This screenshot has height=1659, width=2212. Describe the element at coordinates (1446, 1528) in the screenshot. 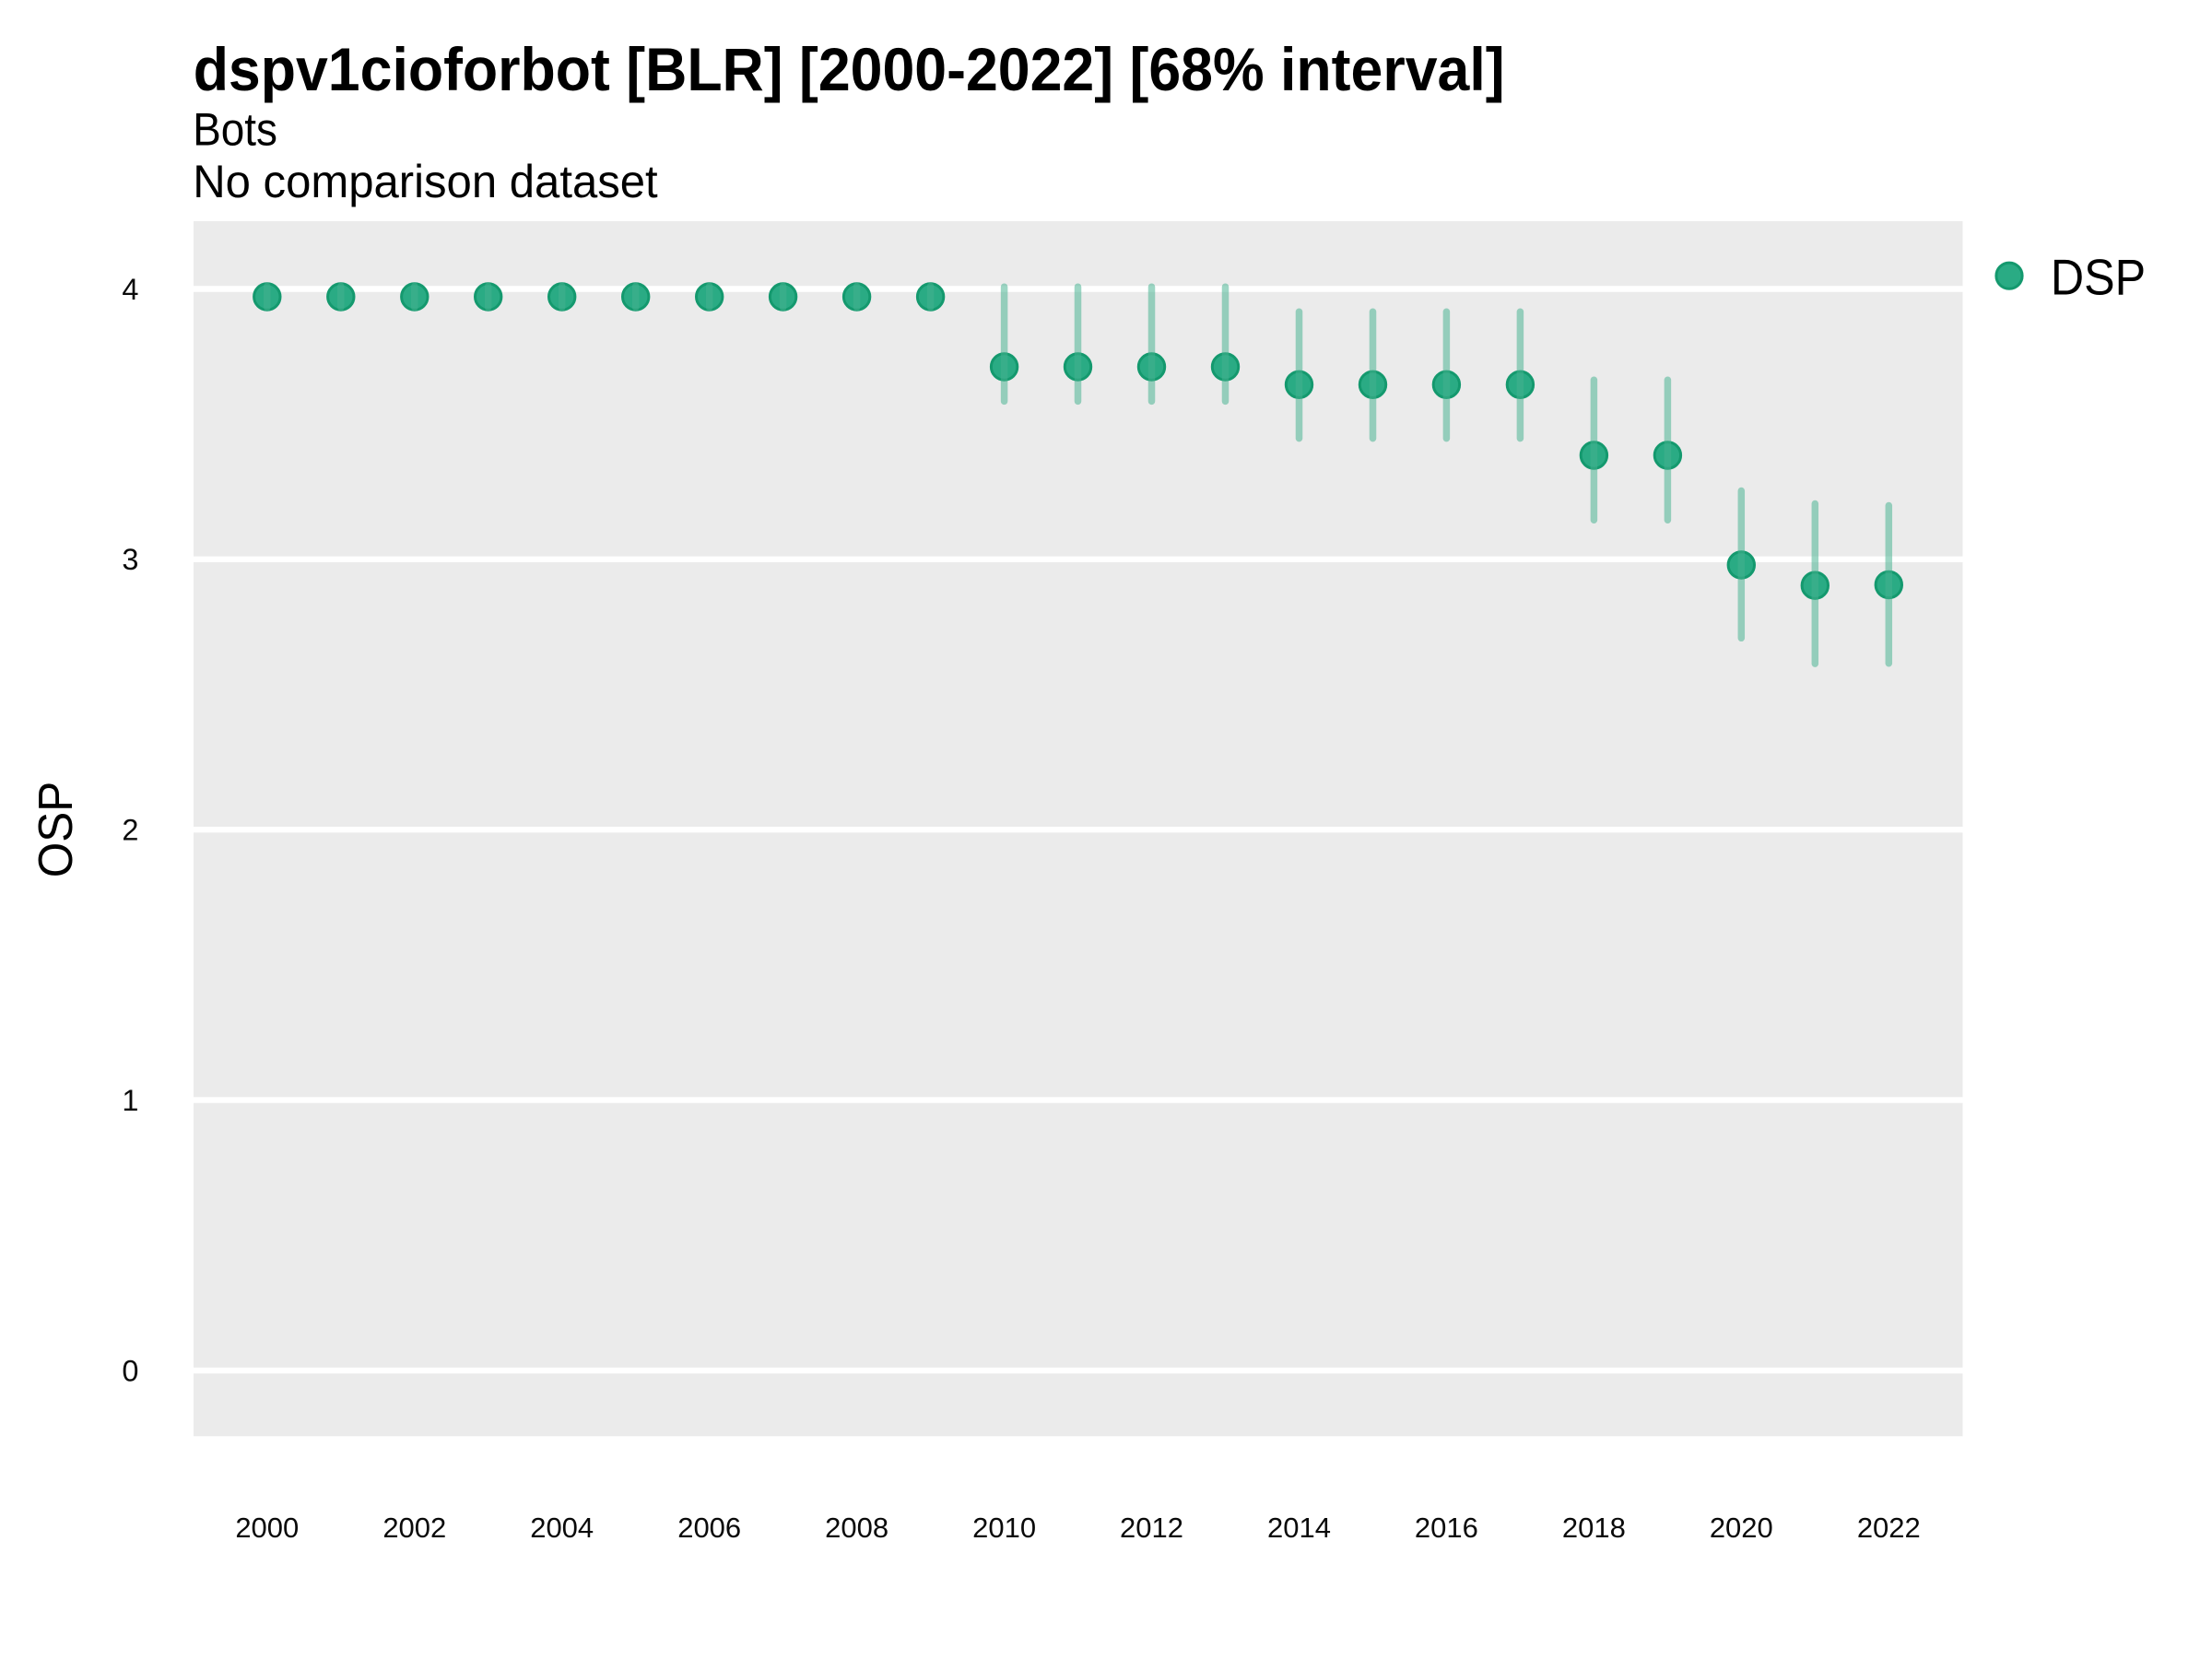

I see `svg-text: 2016` at that location.